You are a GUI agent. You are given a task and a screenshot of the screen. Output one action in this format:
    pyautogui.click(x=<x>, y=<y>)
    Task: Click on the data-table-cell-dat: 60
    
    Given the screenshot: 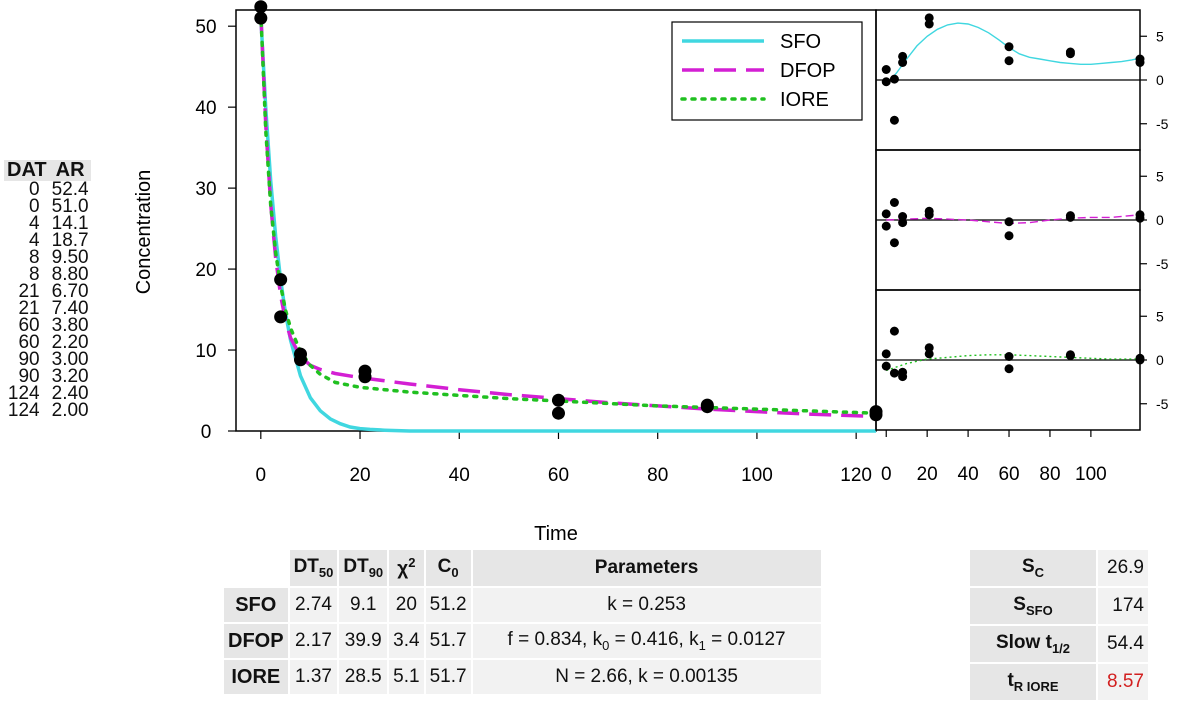 What is the action you would take?
    pyautogui.click(x=29, y=325)
    